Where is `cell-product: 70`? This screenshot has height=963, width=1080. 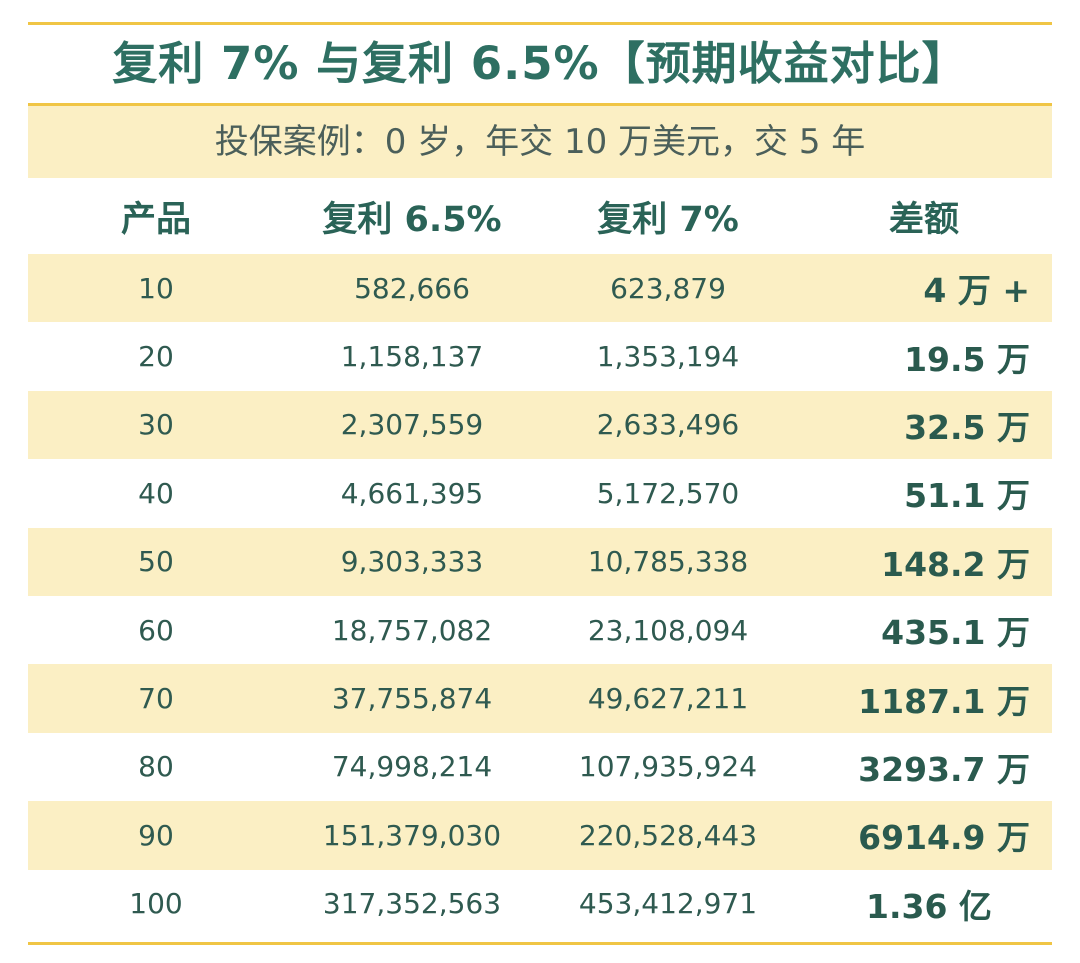
cell-product: 70 is located at coordinates (156, 698).